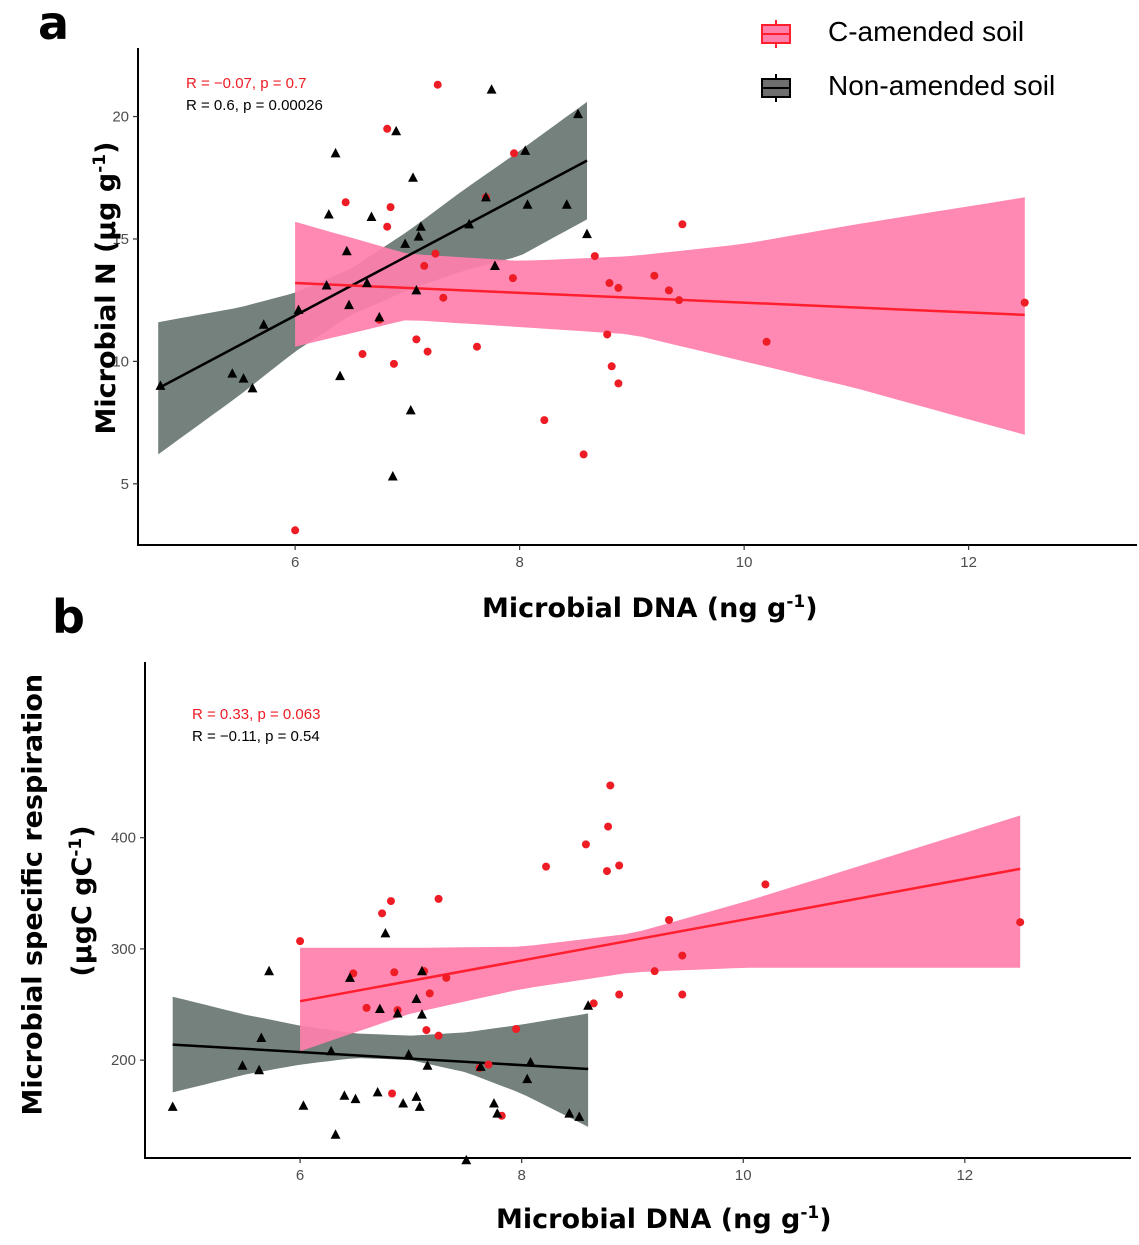 This screenshot has width=1139, height=1245. Describe the element at coordinates (120, 117) in the screenshot. I see `y-tick-label-a-3: 20` at that location.